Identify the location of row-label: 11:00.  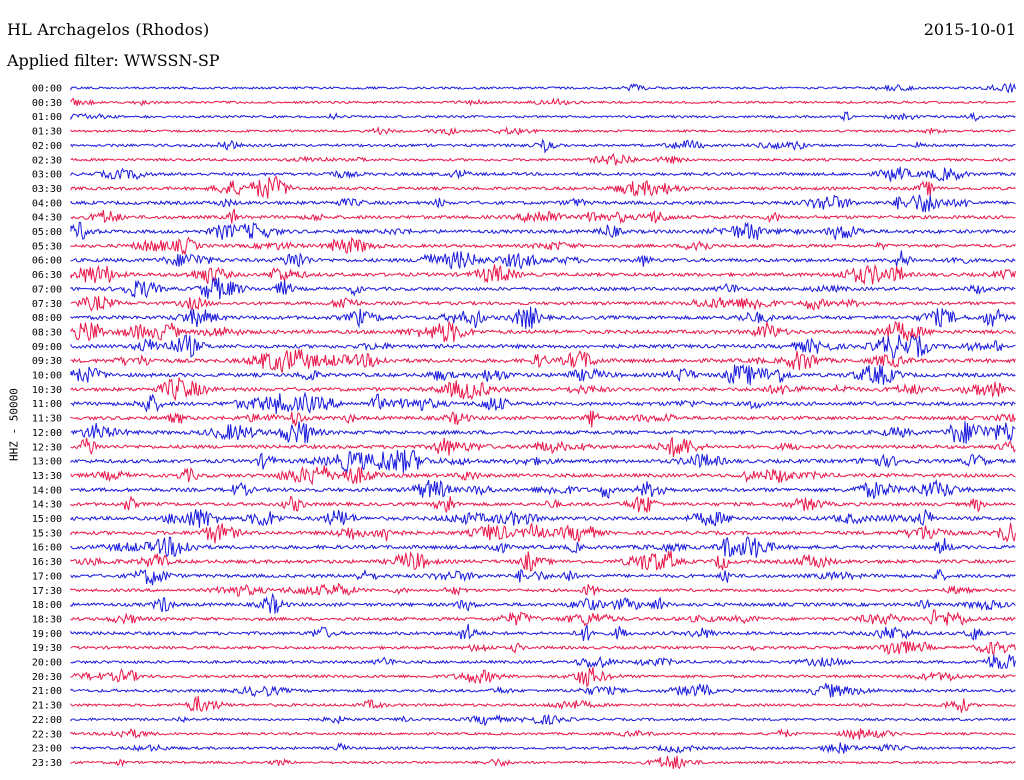
(47, 404).